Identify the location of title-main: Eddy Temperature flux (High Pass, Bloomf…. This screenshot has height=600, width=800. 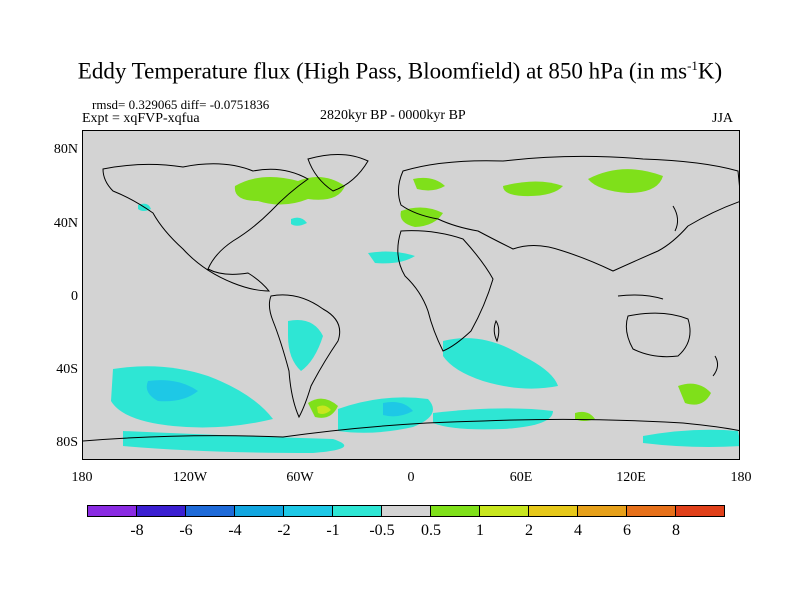
(382, 71).